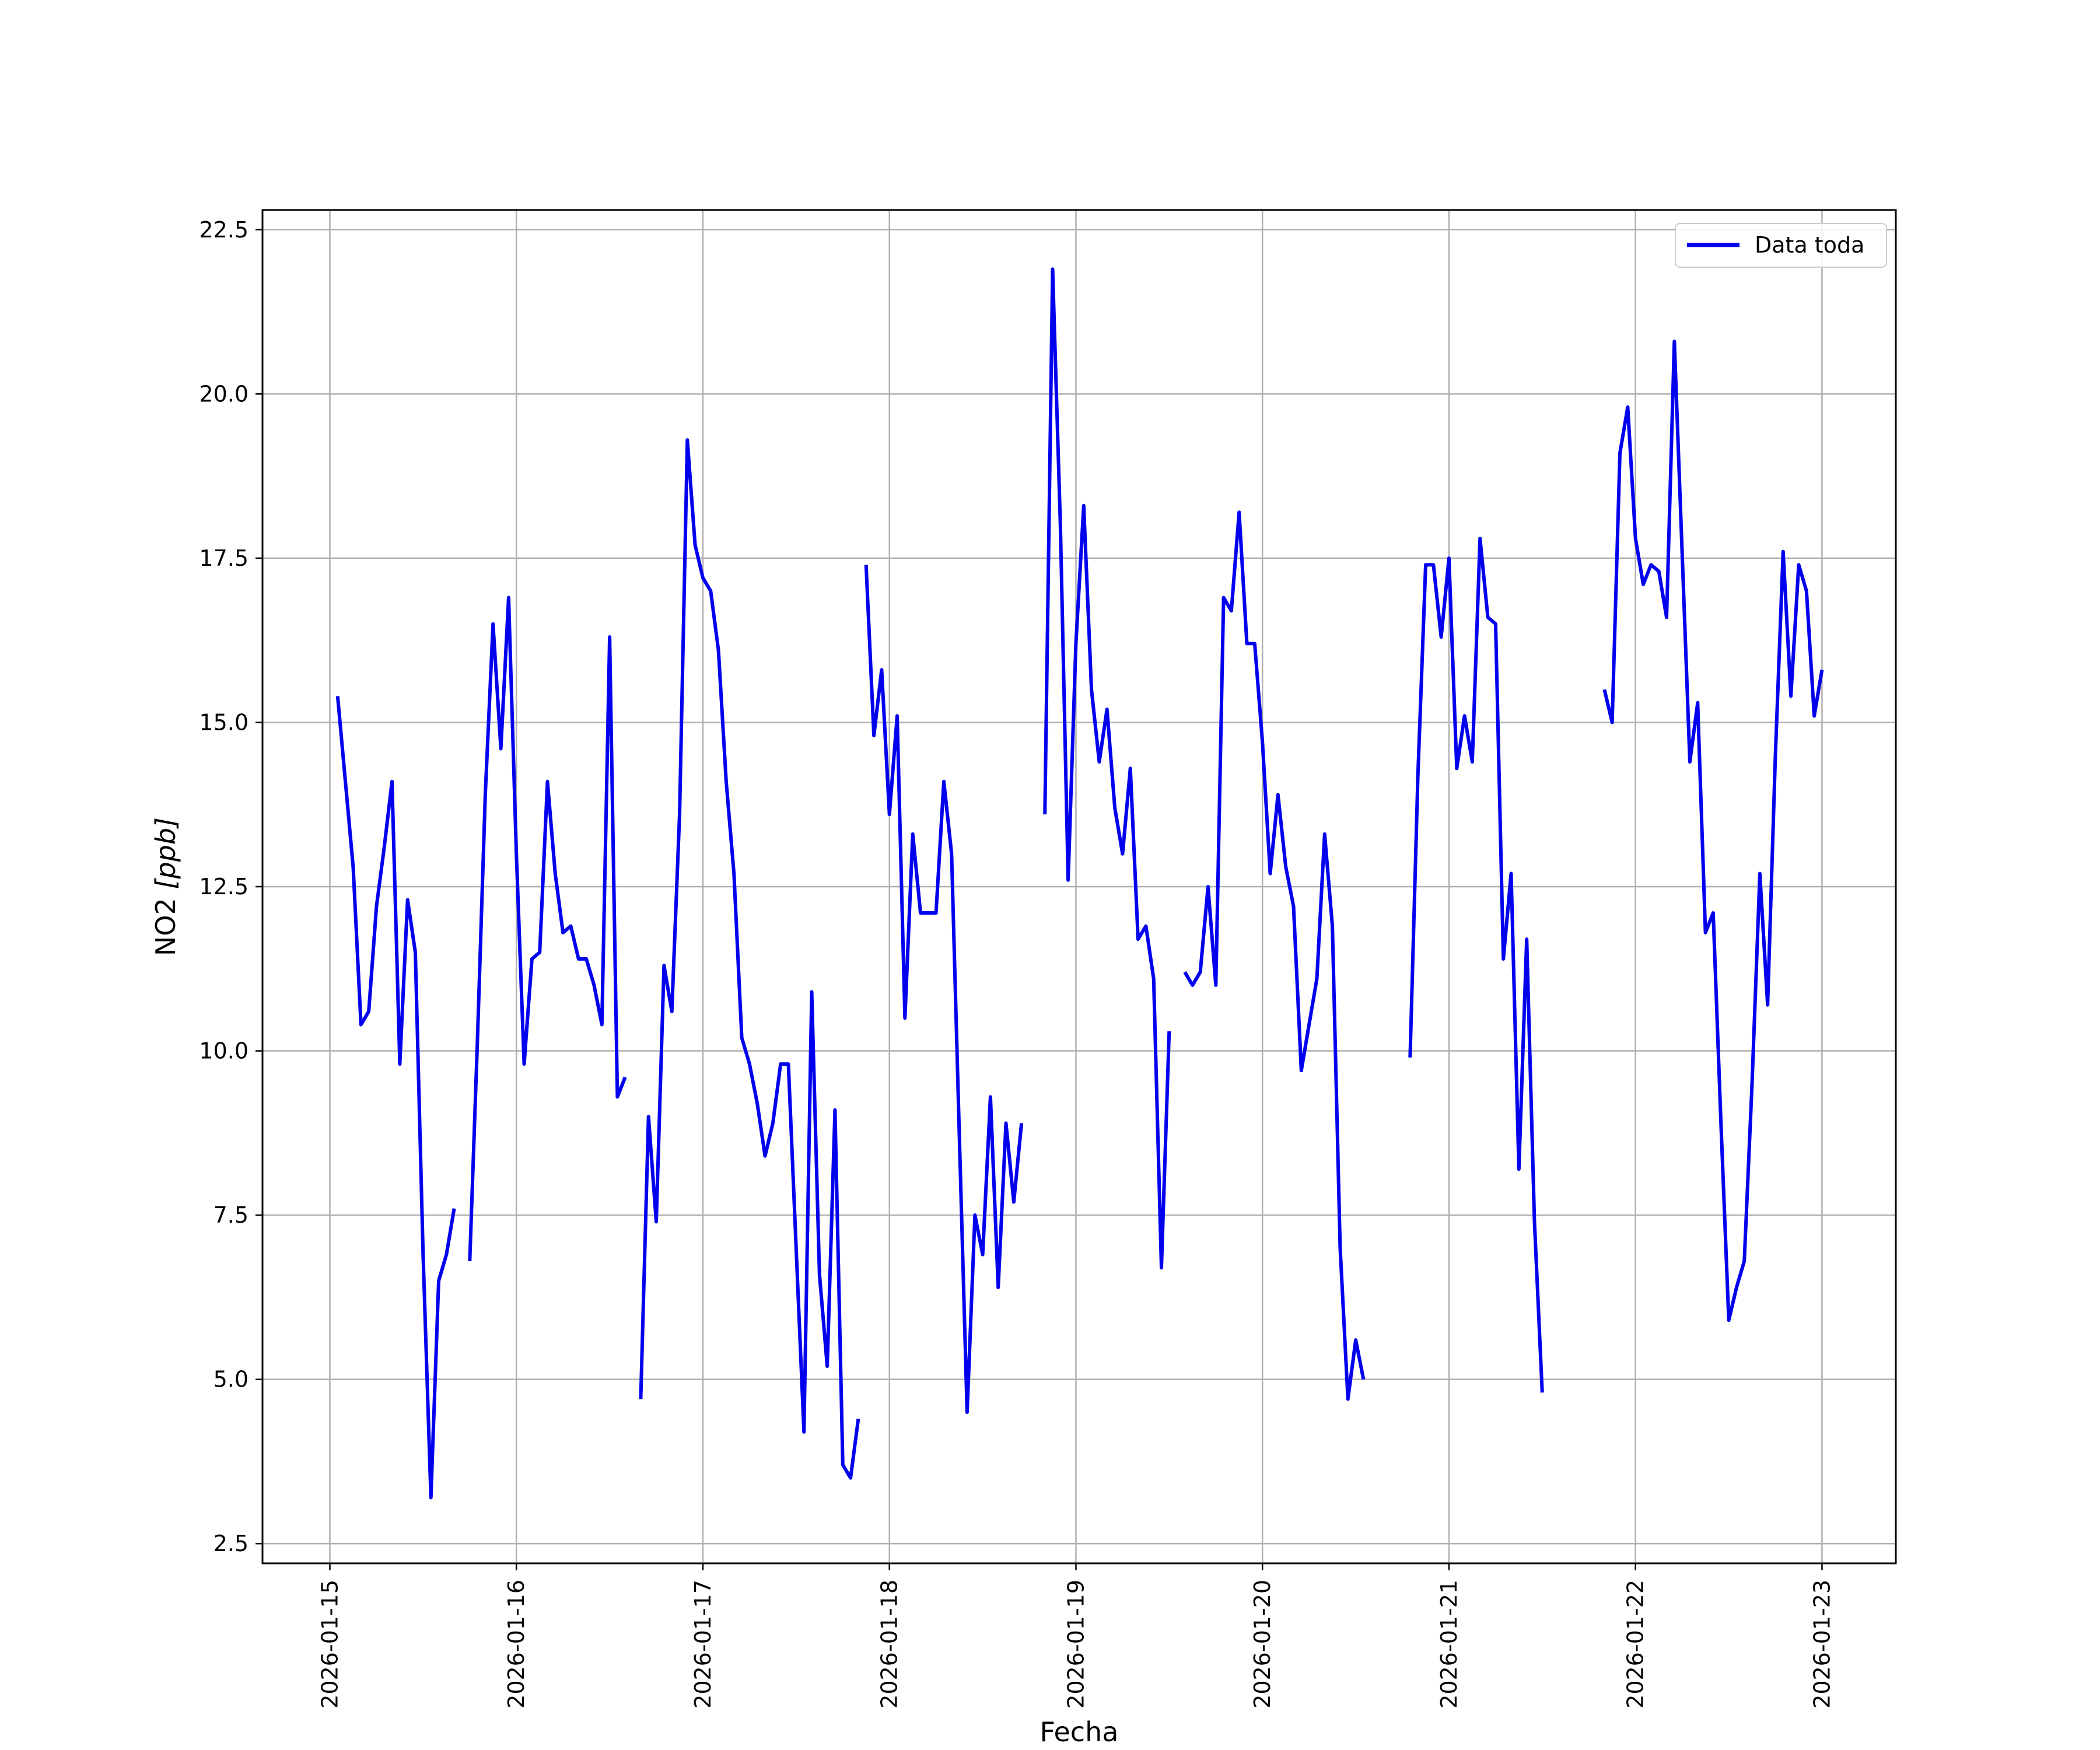 The image size is (2100, 1750). Describe the element at coordinates (224, 394) in the screenshot. I see `y-tick-label: 20.0` at that location.